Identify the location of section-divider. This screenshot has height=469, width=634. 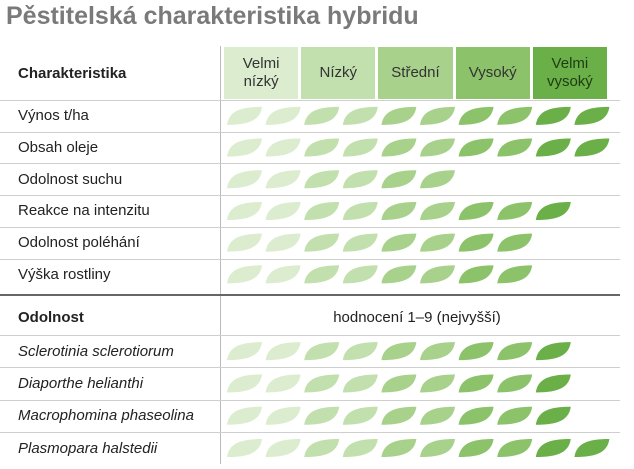
(310, 295).